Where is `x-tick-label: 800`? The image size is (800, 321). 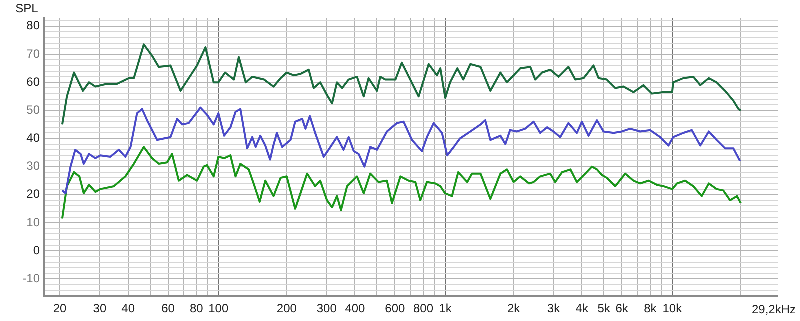 x-tick-label: 800 is located at coordinates (424, 309).